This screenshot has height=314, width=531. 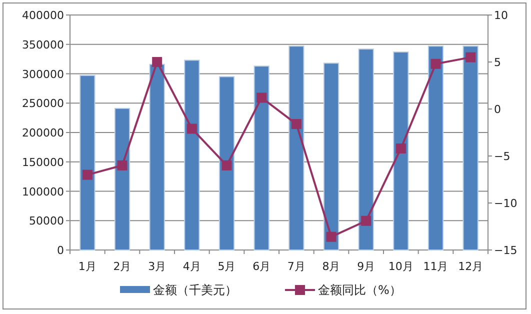 What do you see at coordinates (261, 266) in the screenshot?
I see `x-tick-label: 6月` at bounding box center [261, 266].